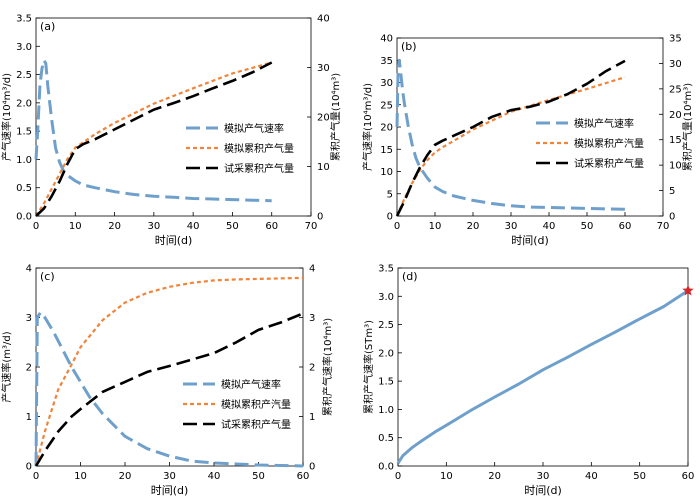 This screenshot has width=700, height=498. I want to click on y-right-tick-label: 25, so click(675, 89).